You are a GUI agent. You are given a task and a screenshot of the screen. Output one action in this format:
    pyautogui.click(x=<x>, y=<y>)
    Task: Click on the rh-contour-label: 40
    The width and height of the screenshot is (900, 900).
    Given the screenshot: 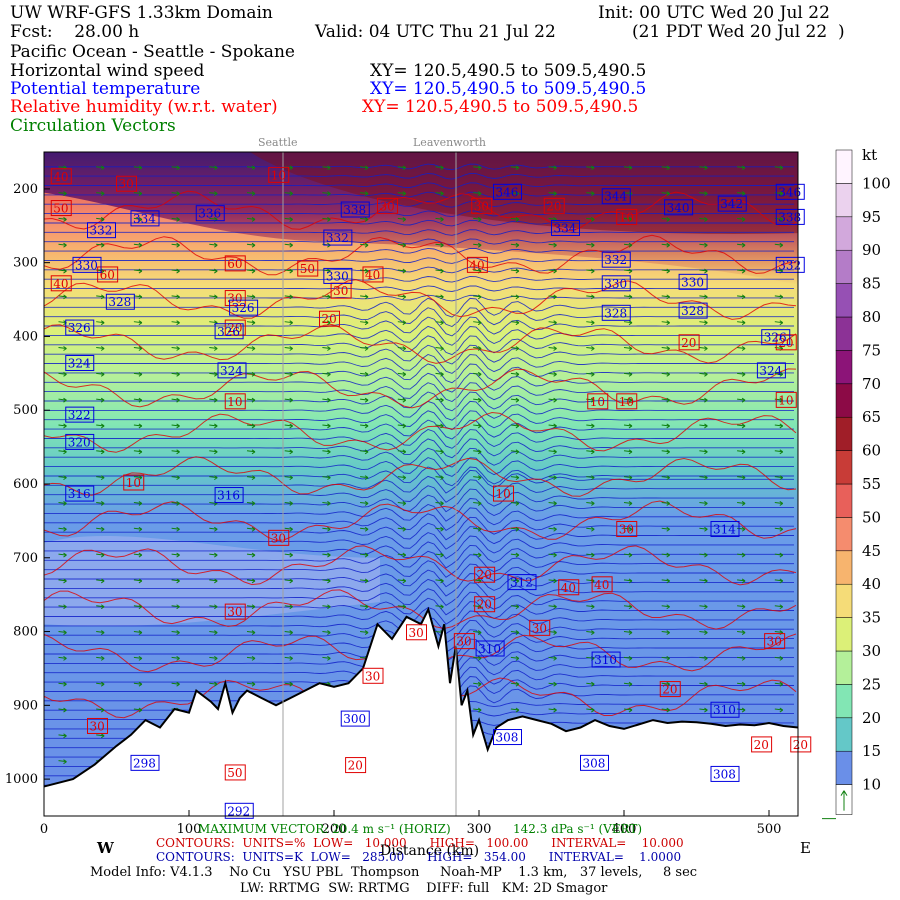 What is the action you would take?
    pyautogui.click(x=61, y=176)
    